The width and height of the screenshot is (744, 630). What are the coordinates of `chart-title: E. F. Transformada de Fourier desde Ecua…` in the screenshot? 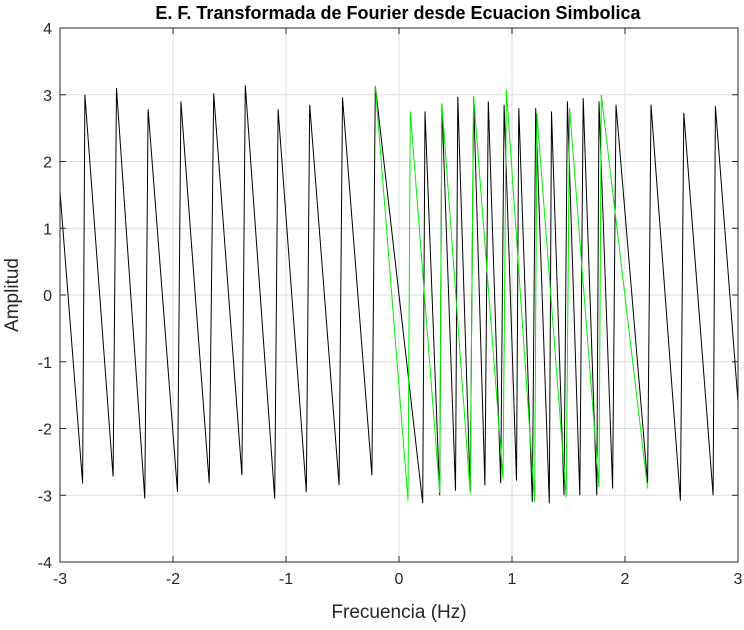 It's located at (398, 13).